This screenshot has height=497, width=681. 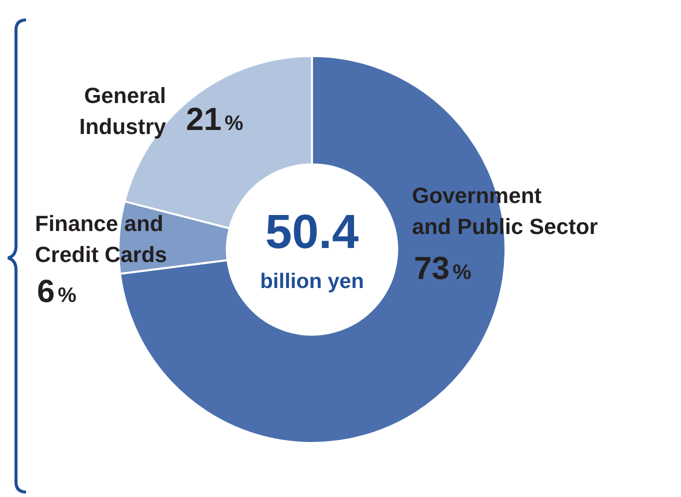 What do you see at coordinates (312, 282) in the screenshot?
I see `text: billion yen` at bounding box center [312, 282].